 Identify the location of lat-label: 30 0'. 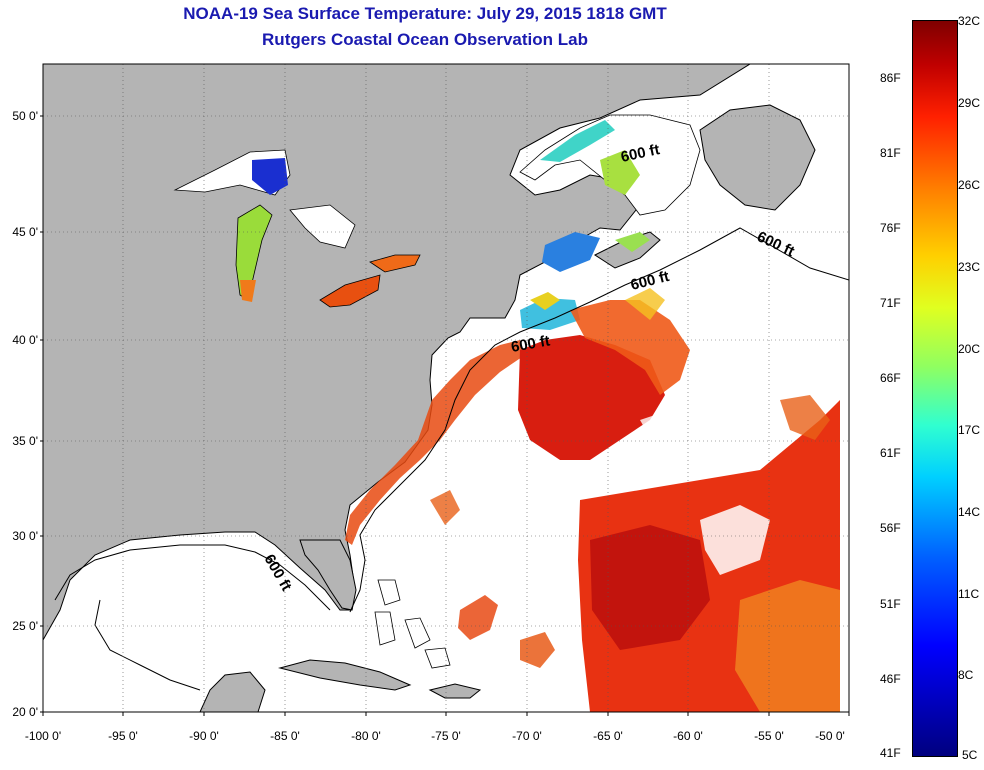
(25, 536).